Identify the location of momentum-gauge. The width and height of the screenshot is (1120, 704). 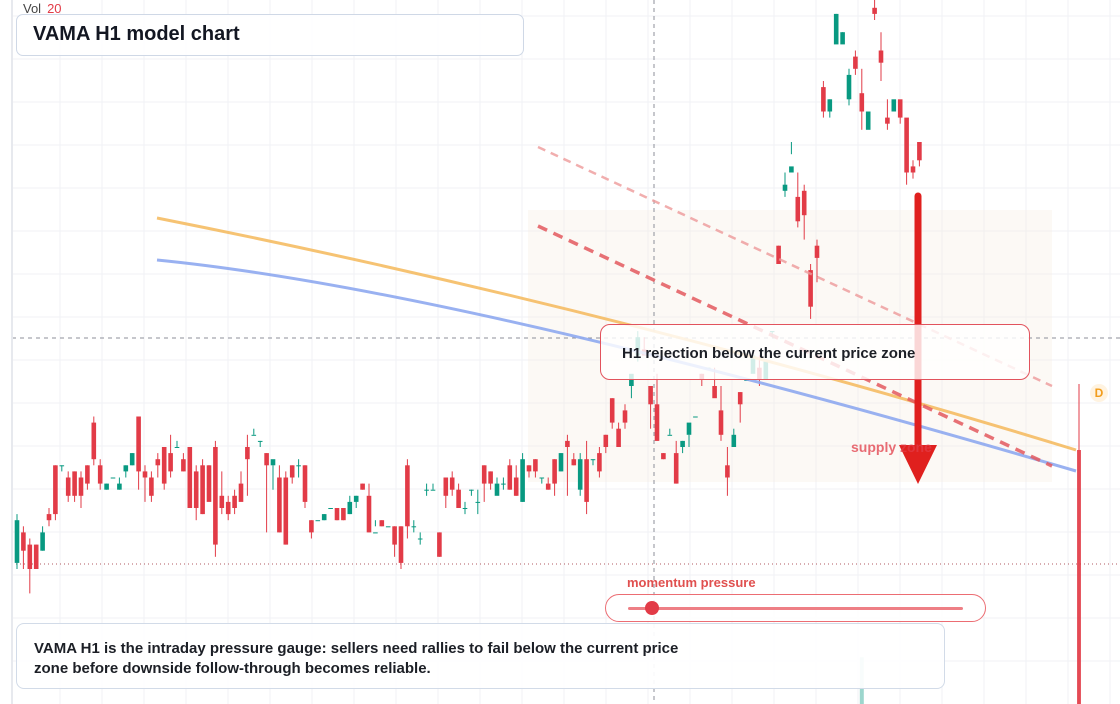
(795, 608).